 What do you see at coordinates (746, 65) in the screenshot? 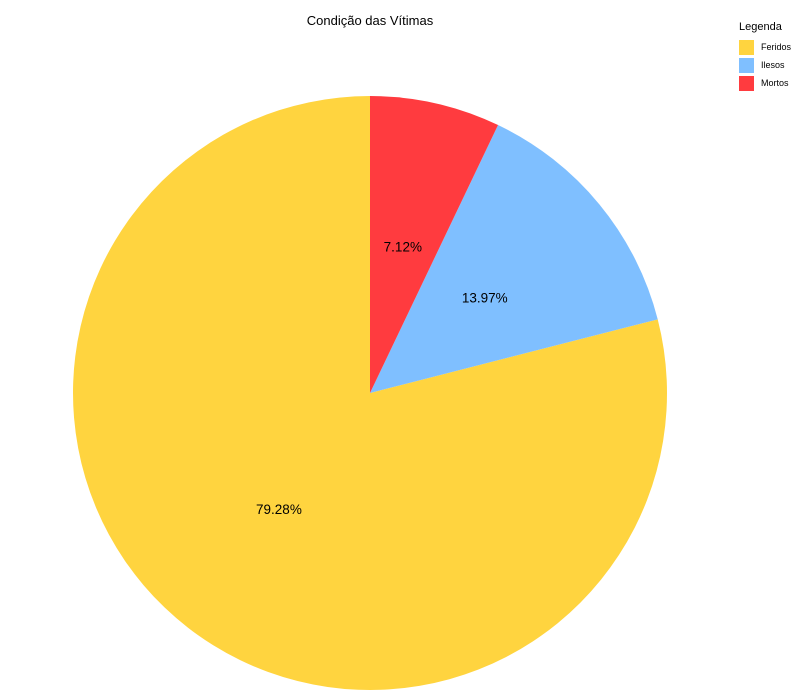
I see `legend-swatch-ilesos` at bounding box center [746, 65].